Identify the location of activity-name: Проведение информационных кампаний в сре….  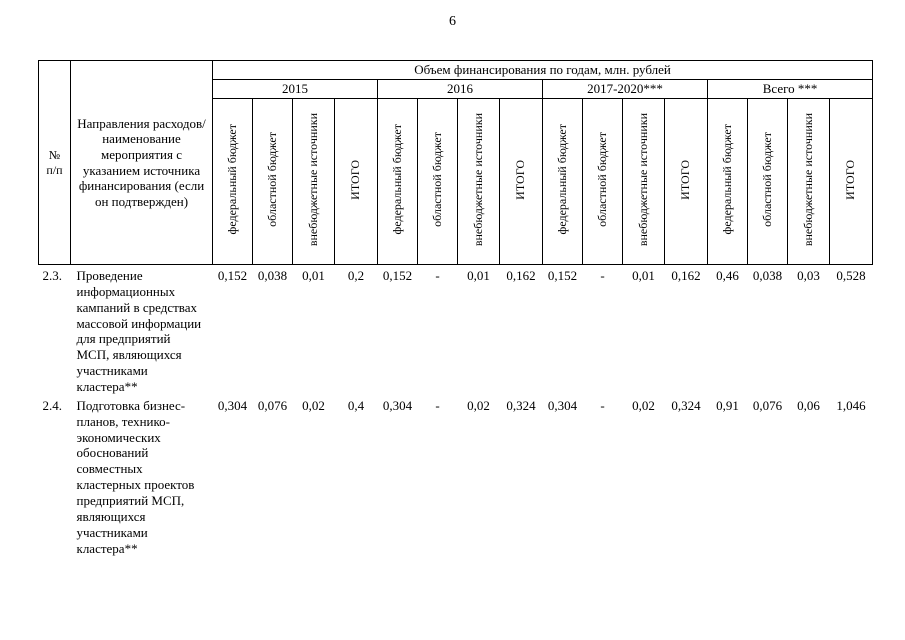
(139, 331).